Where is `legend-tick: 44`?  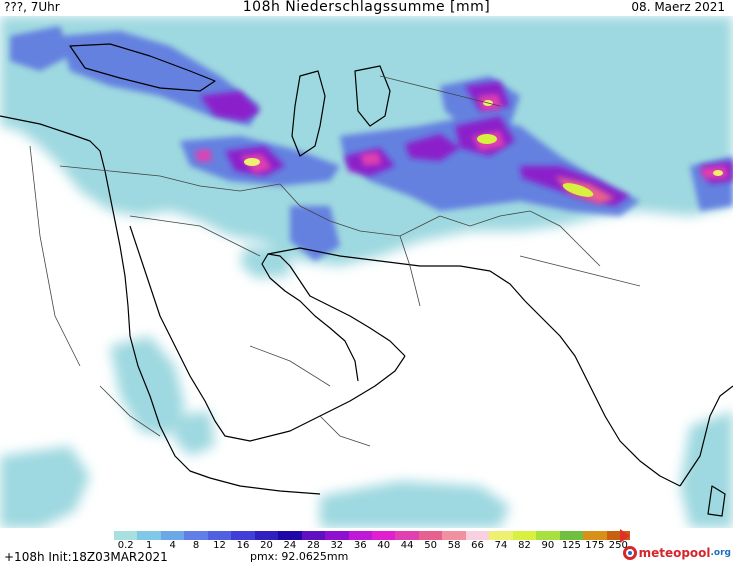 legend-tick: 44 is located at coordinates (407, 545).